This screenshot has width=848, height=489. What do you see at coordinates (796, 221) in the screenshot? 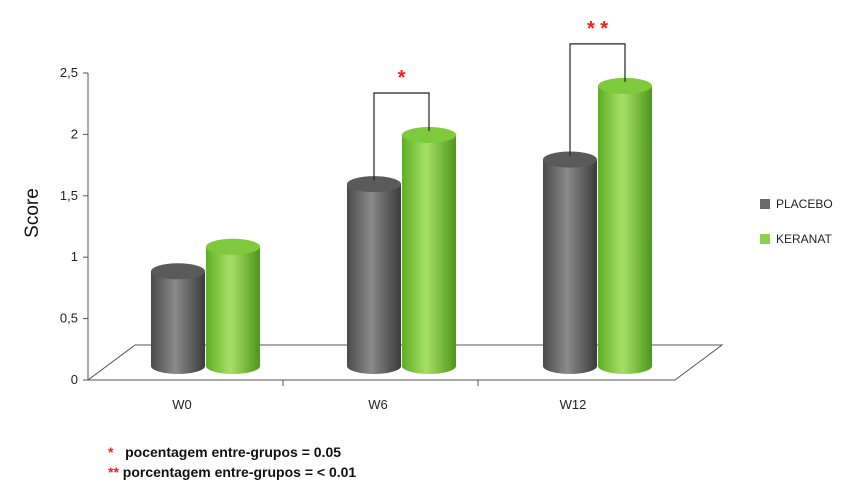
I see `legend: PLACEBO KERANAT` at bounding box center [796, 221].